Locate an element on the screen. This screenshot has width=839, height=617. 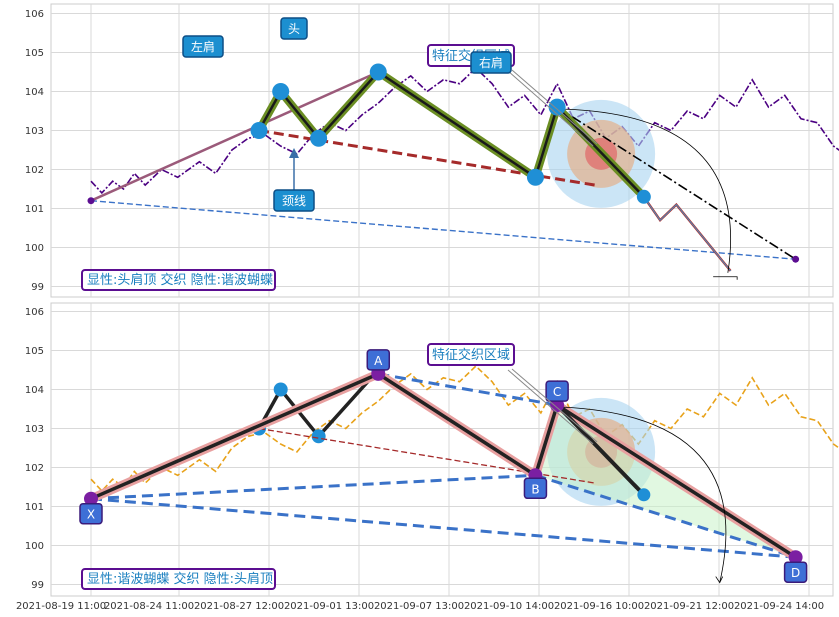
pattern-caption: 显性:谐波蝴蝶 交织 隐性:头肩顶 is located at coordinates (180, 579).